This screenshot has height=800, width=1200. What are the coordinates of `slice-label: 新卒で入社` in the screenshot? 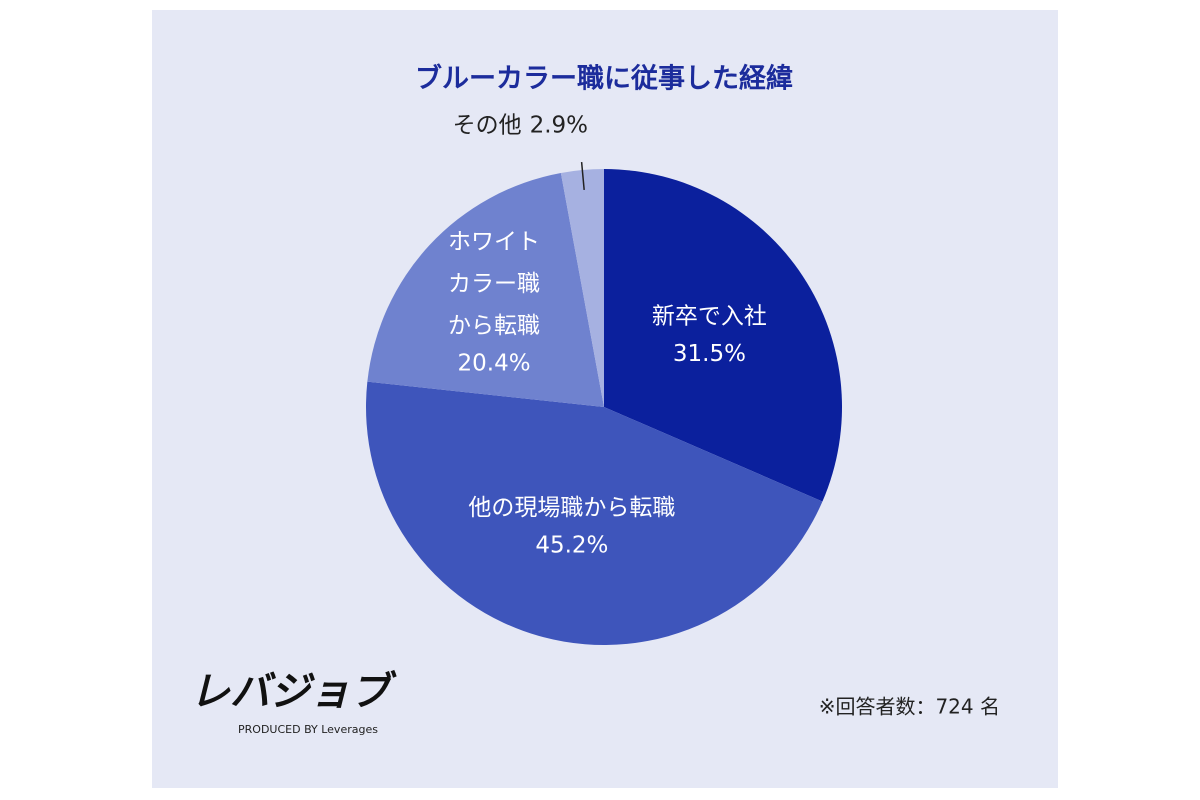 It's located at (709, 316).